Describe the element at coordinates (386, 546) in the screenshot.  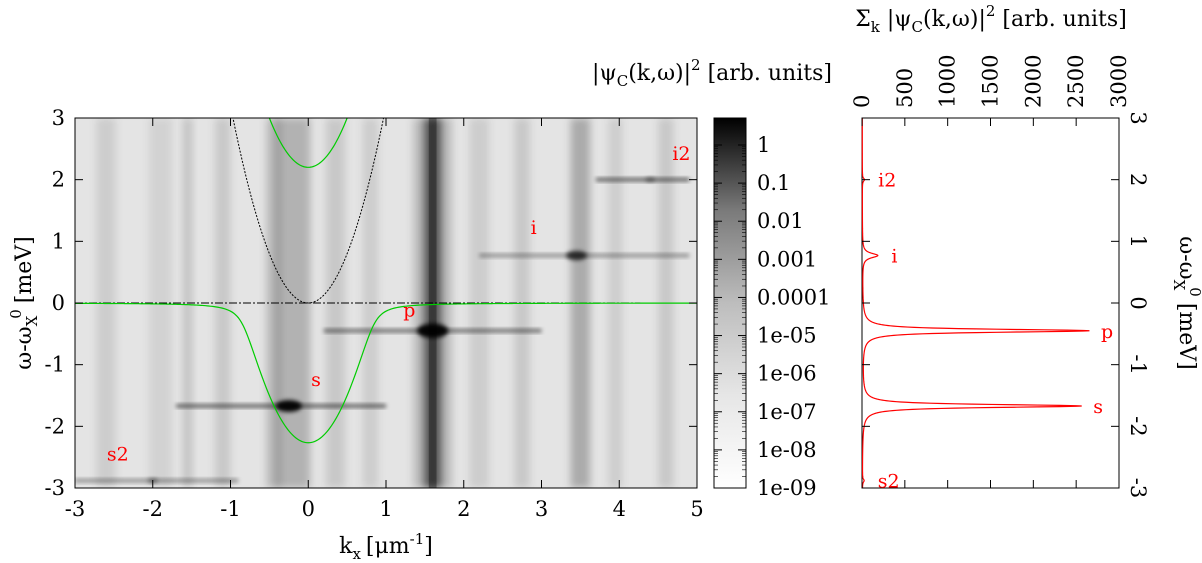
I see `heatmap-x-axis-label: kx [μm-1]` at that location.